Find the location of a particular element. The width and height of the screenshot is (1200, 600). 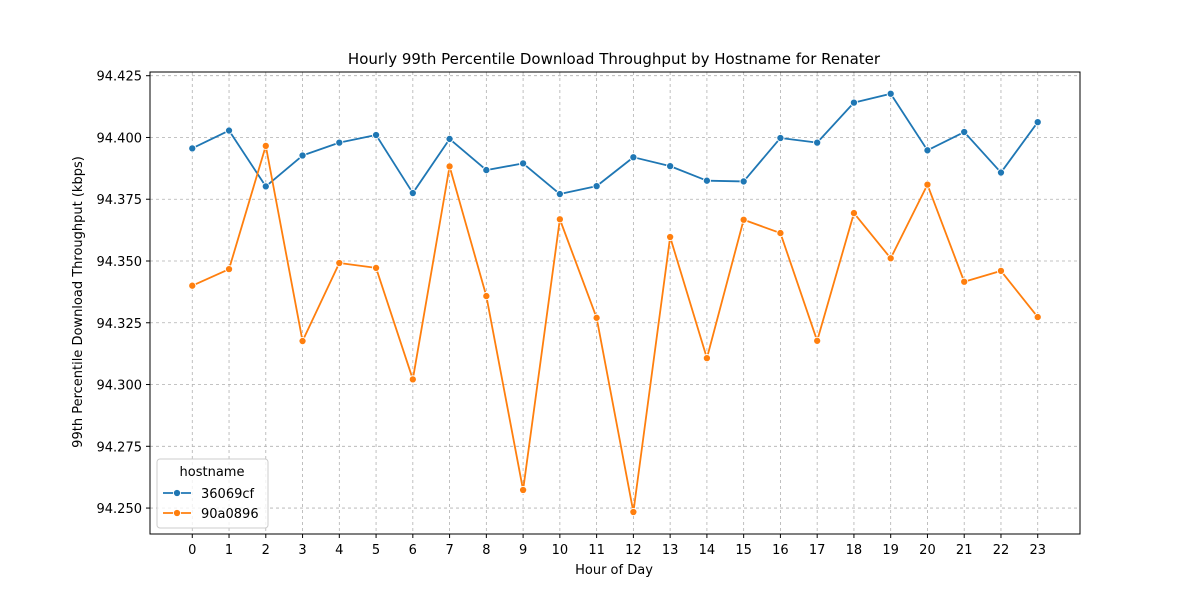

x-tick-label: 22 is located at coordinates (1001, 550).